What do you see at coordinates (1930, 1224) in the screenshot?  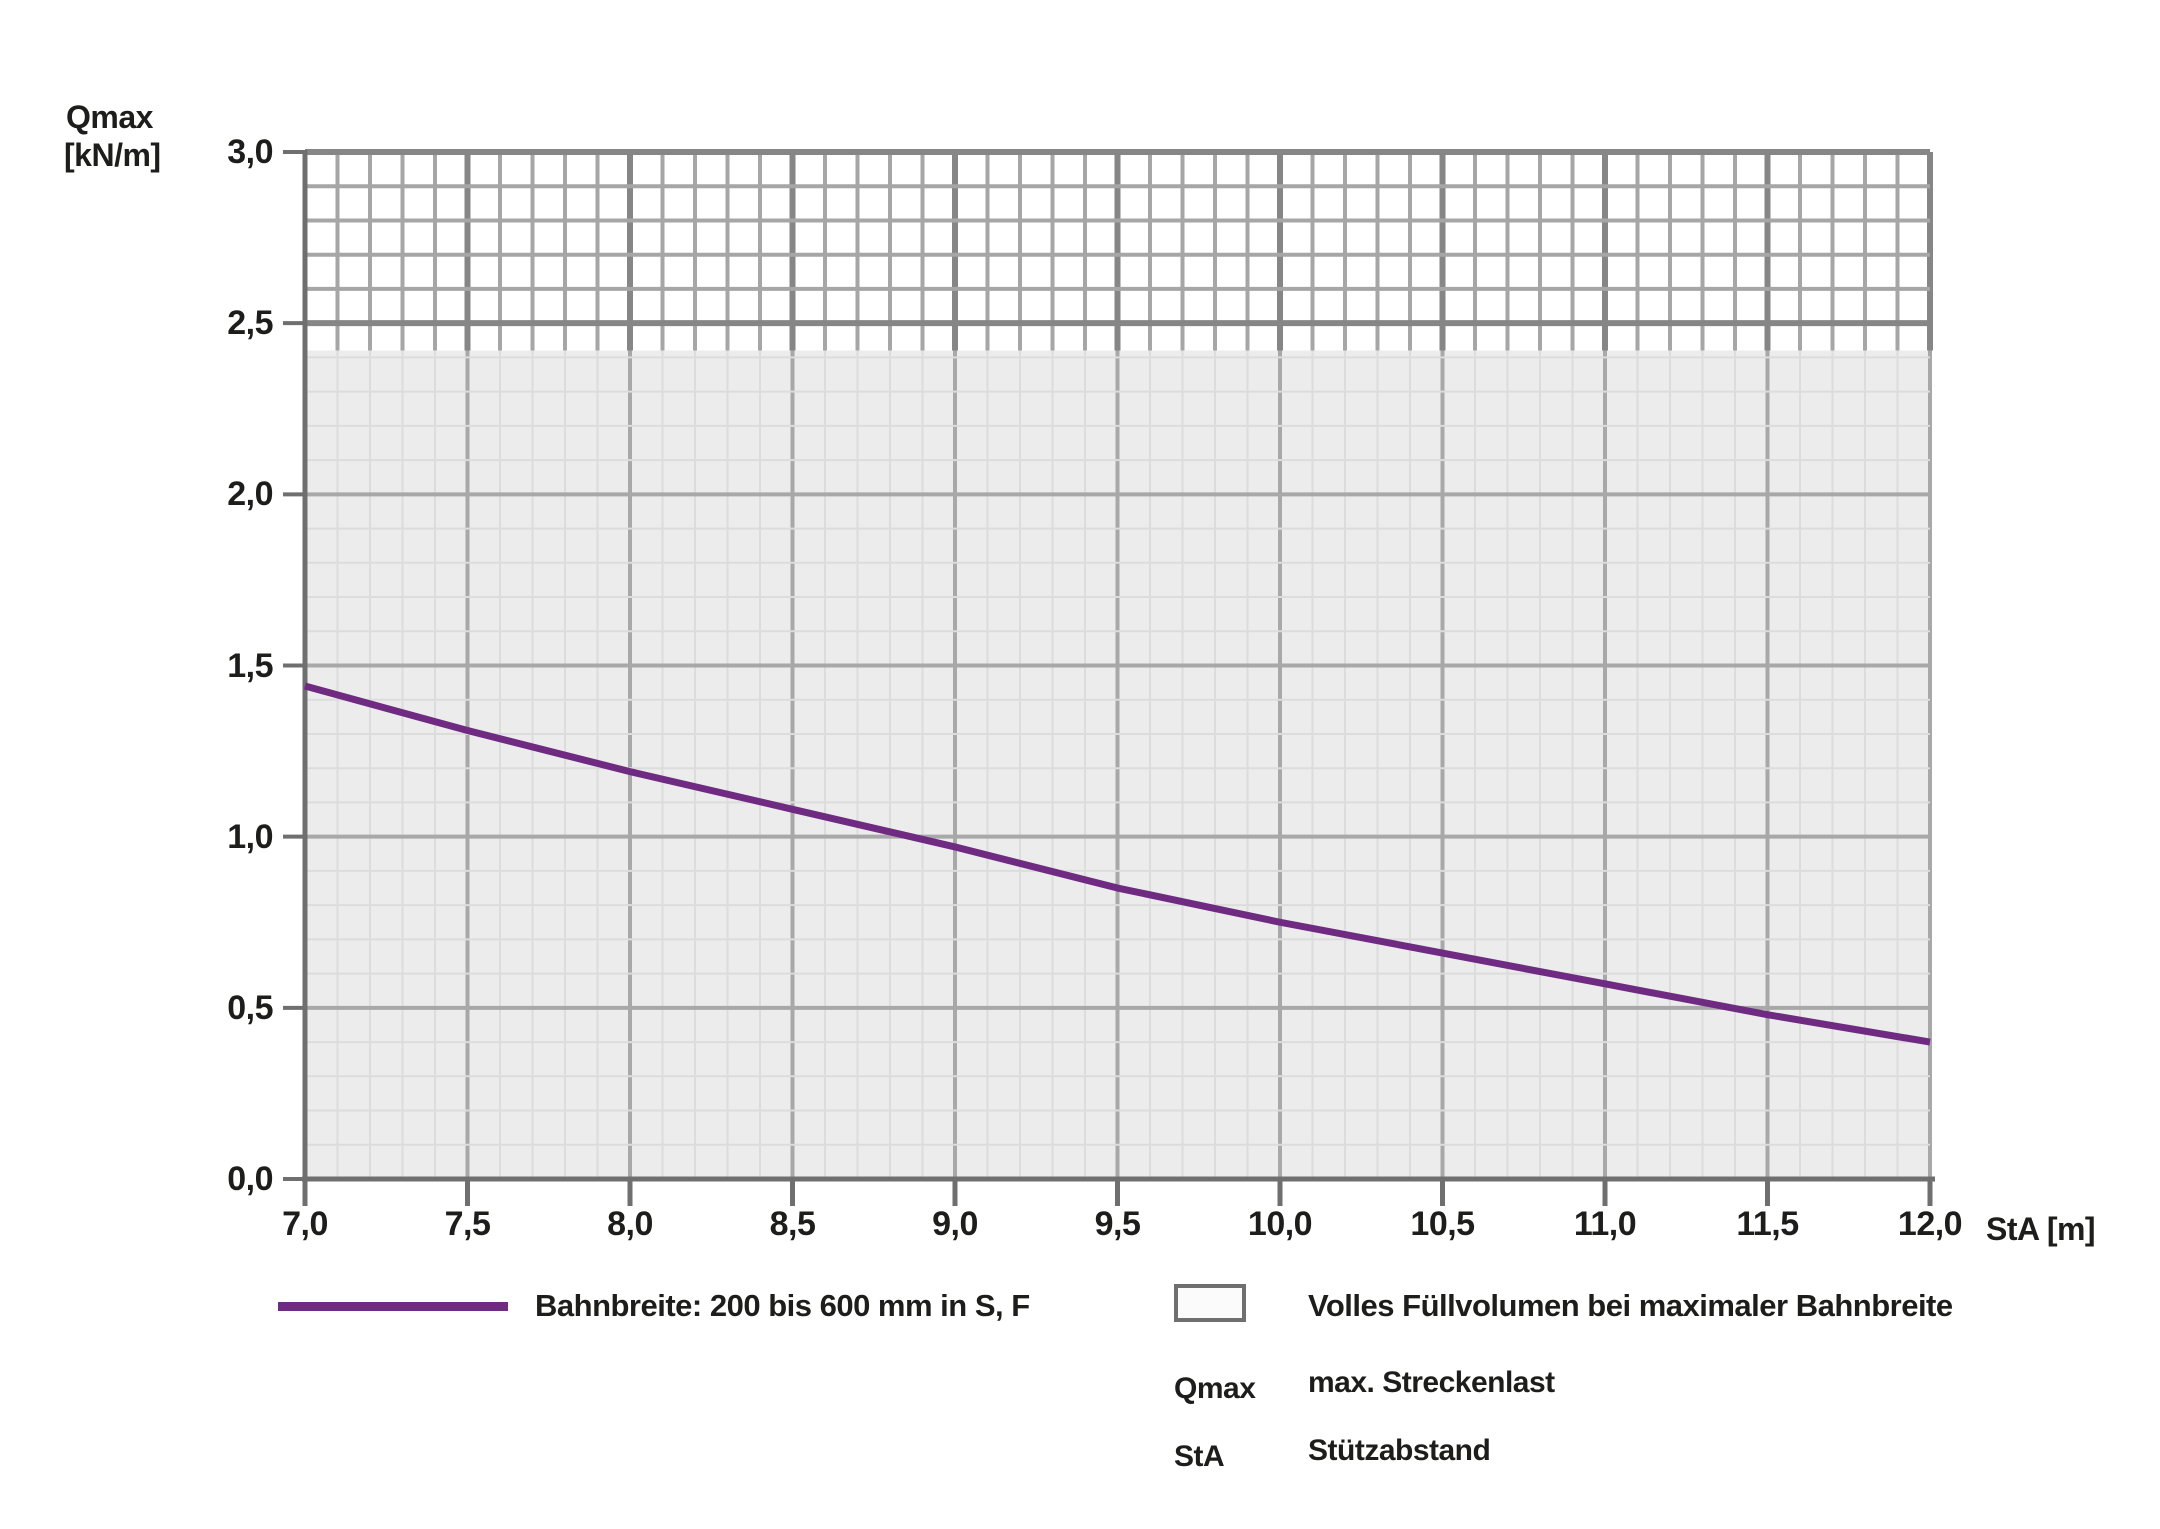 I see `x-tick-label: 12,0` at bounding box center [1930, 1224].